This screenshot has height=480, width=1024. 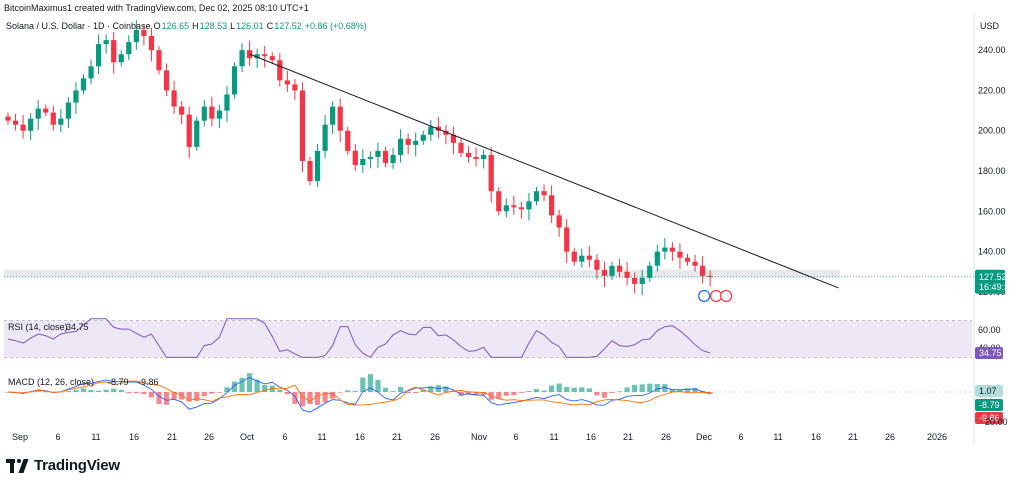 What do you see at coordinates (397, 437) in the screenshot?
I see `x-tick-10: 21` at bounding box center [397, 437].